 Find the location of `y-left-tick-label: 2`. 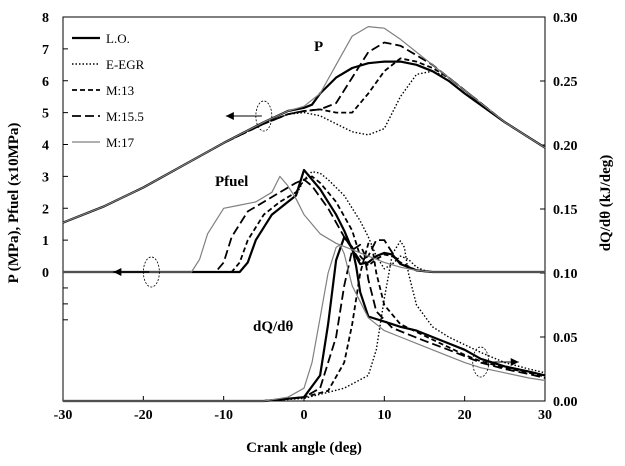

y-left-tick-label: 2 is located at coordinates (45, 209).